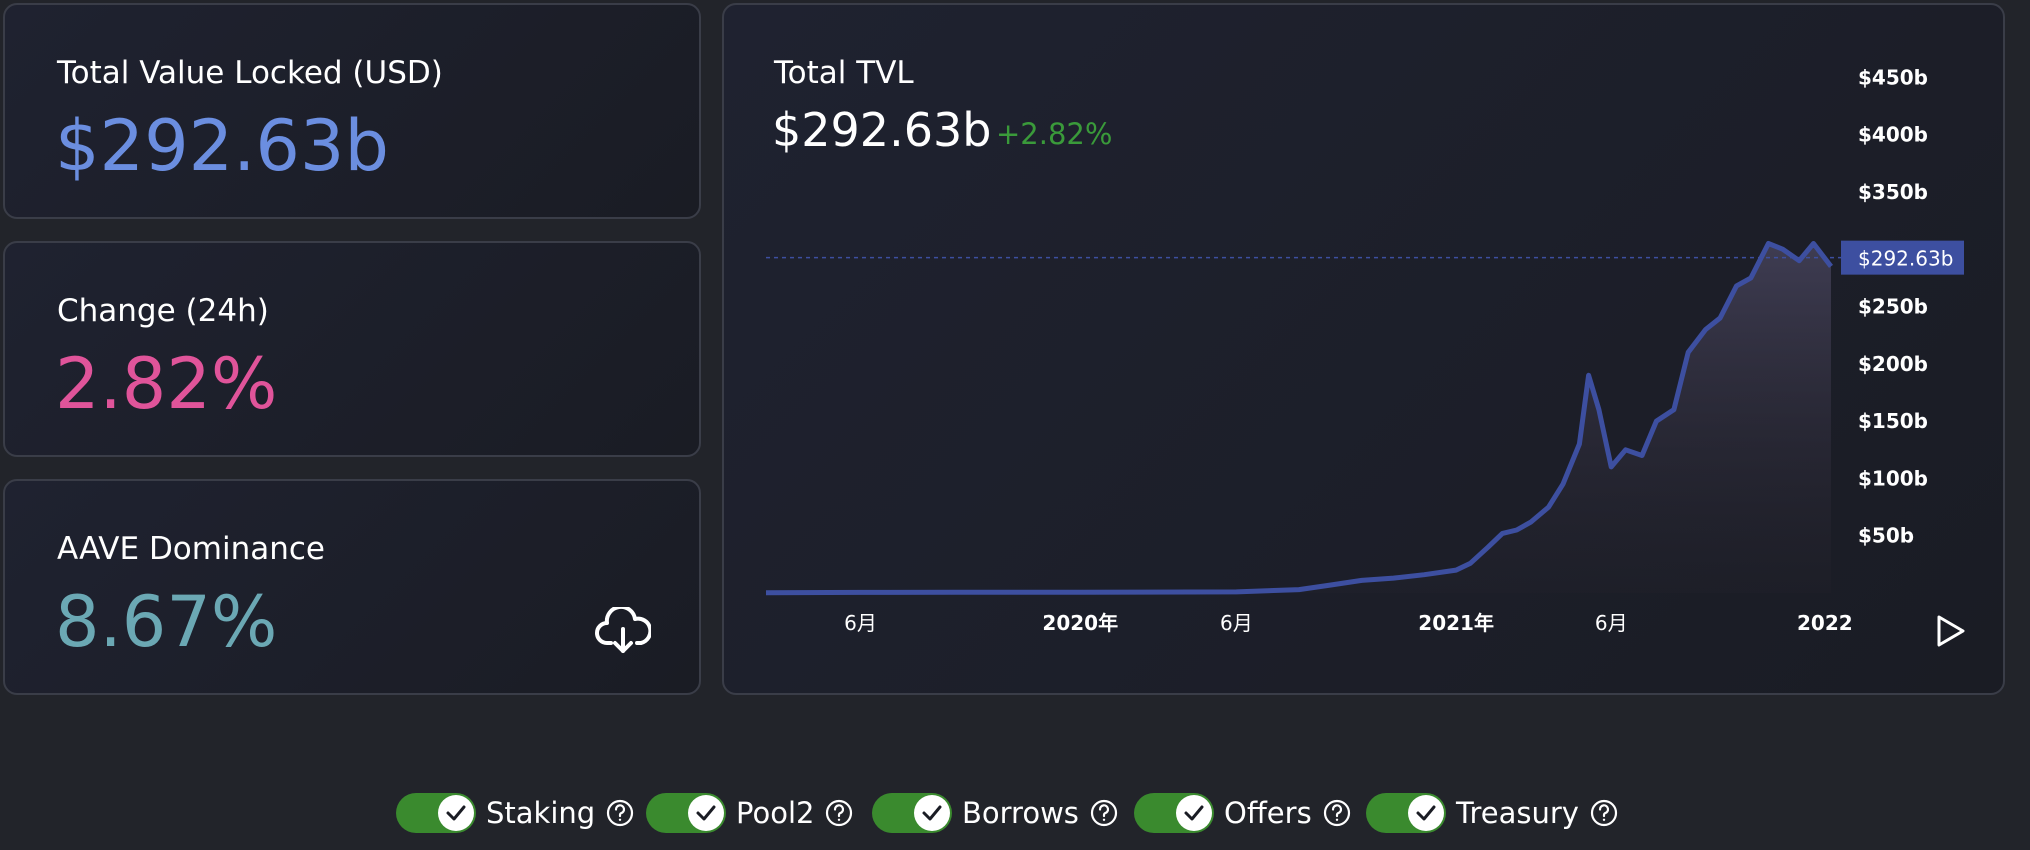 Image resolution: width=2030 pixels, height=850 pixels. I want to click on y-tick-label: $400b, so click(1893, 135).